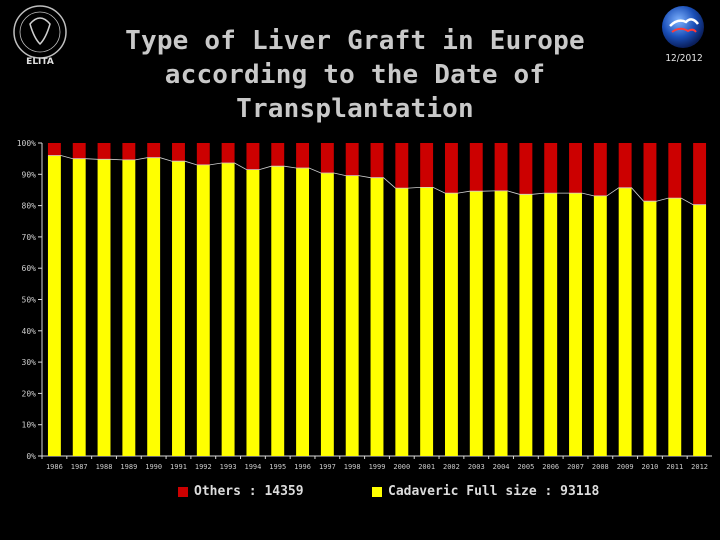 The height and width of the screenshot is (540, 720). I want to click on x-tick-label: 1987, so click(79, 467).